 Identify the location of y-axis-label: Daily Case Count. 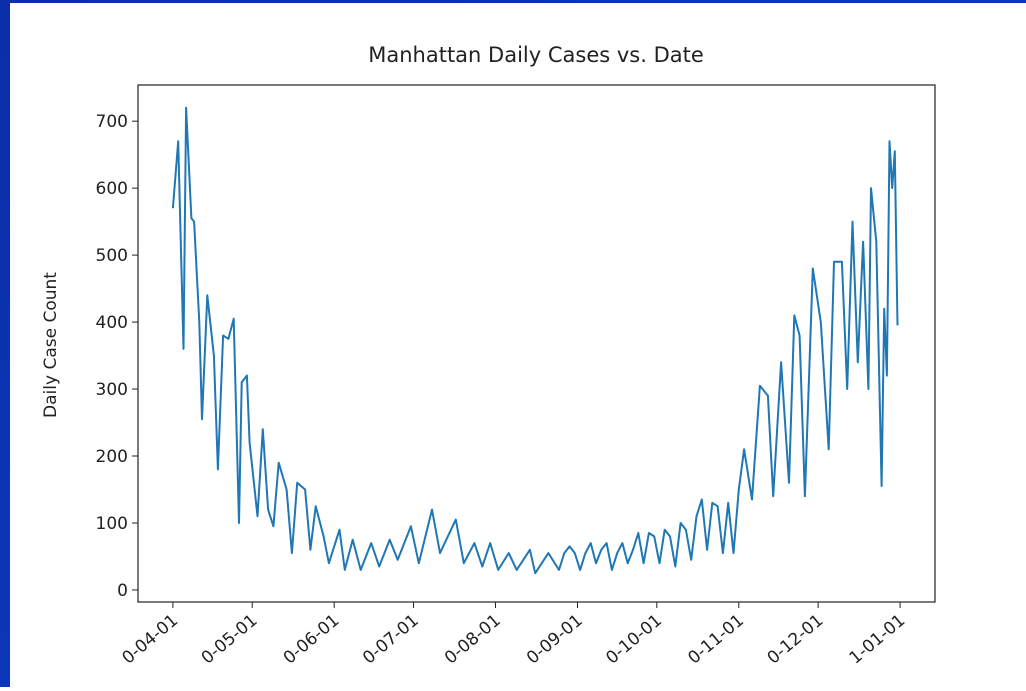
(51, 345).